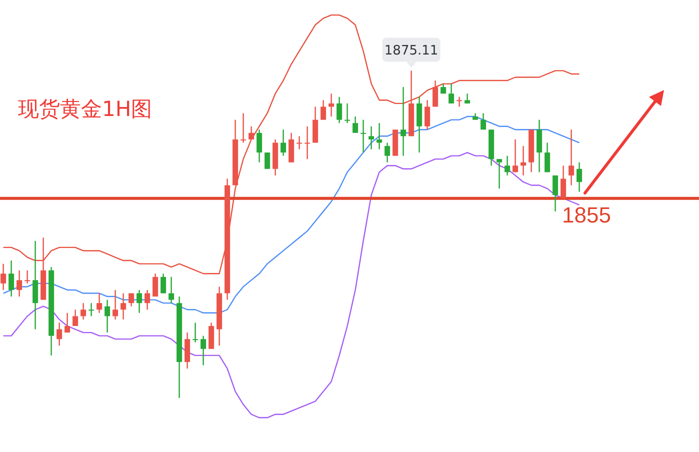 The height and width of the screenshot is (452, 699). Describe the element at coordinates (586, 215) in the screenshot. I see `annotation: 1855` at that location.